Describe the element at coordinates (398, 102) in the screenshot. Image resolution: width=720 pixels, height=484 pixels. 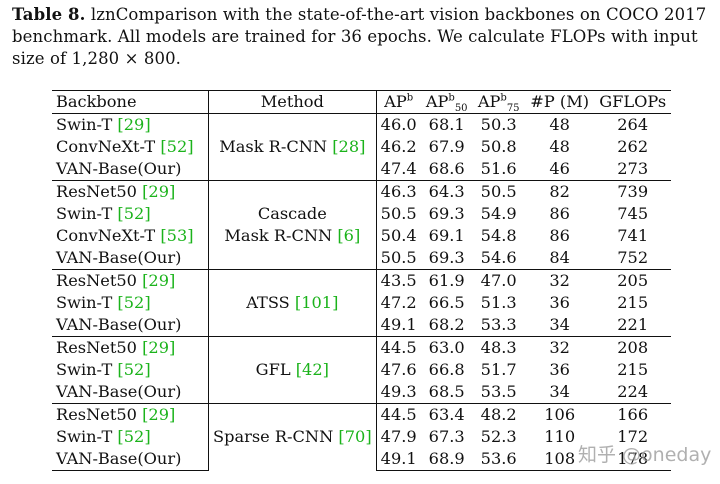
I see `header-ap: APb` at that location.